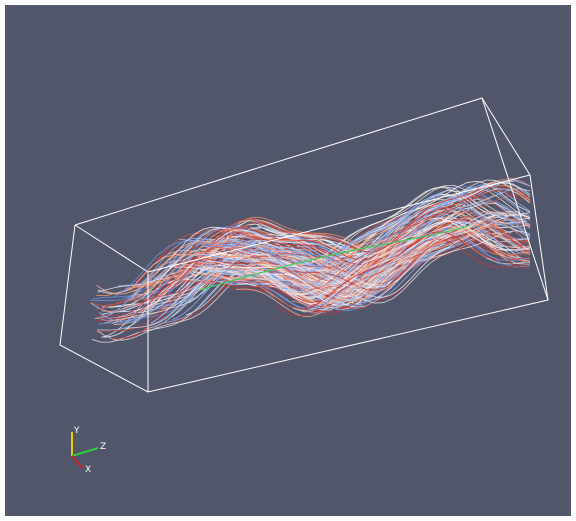 The height and width of the screenshot is (521, 576). What do you see at coordinates (77, 462) in the screenshot?
I see `x-axis` at bounding box center [77, 462].